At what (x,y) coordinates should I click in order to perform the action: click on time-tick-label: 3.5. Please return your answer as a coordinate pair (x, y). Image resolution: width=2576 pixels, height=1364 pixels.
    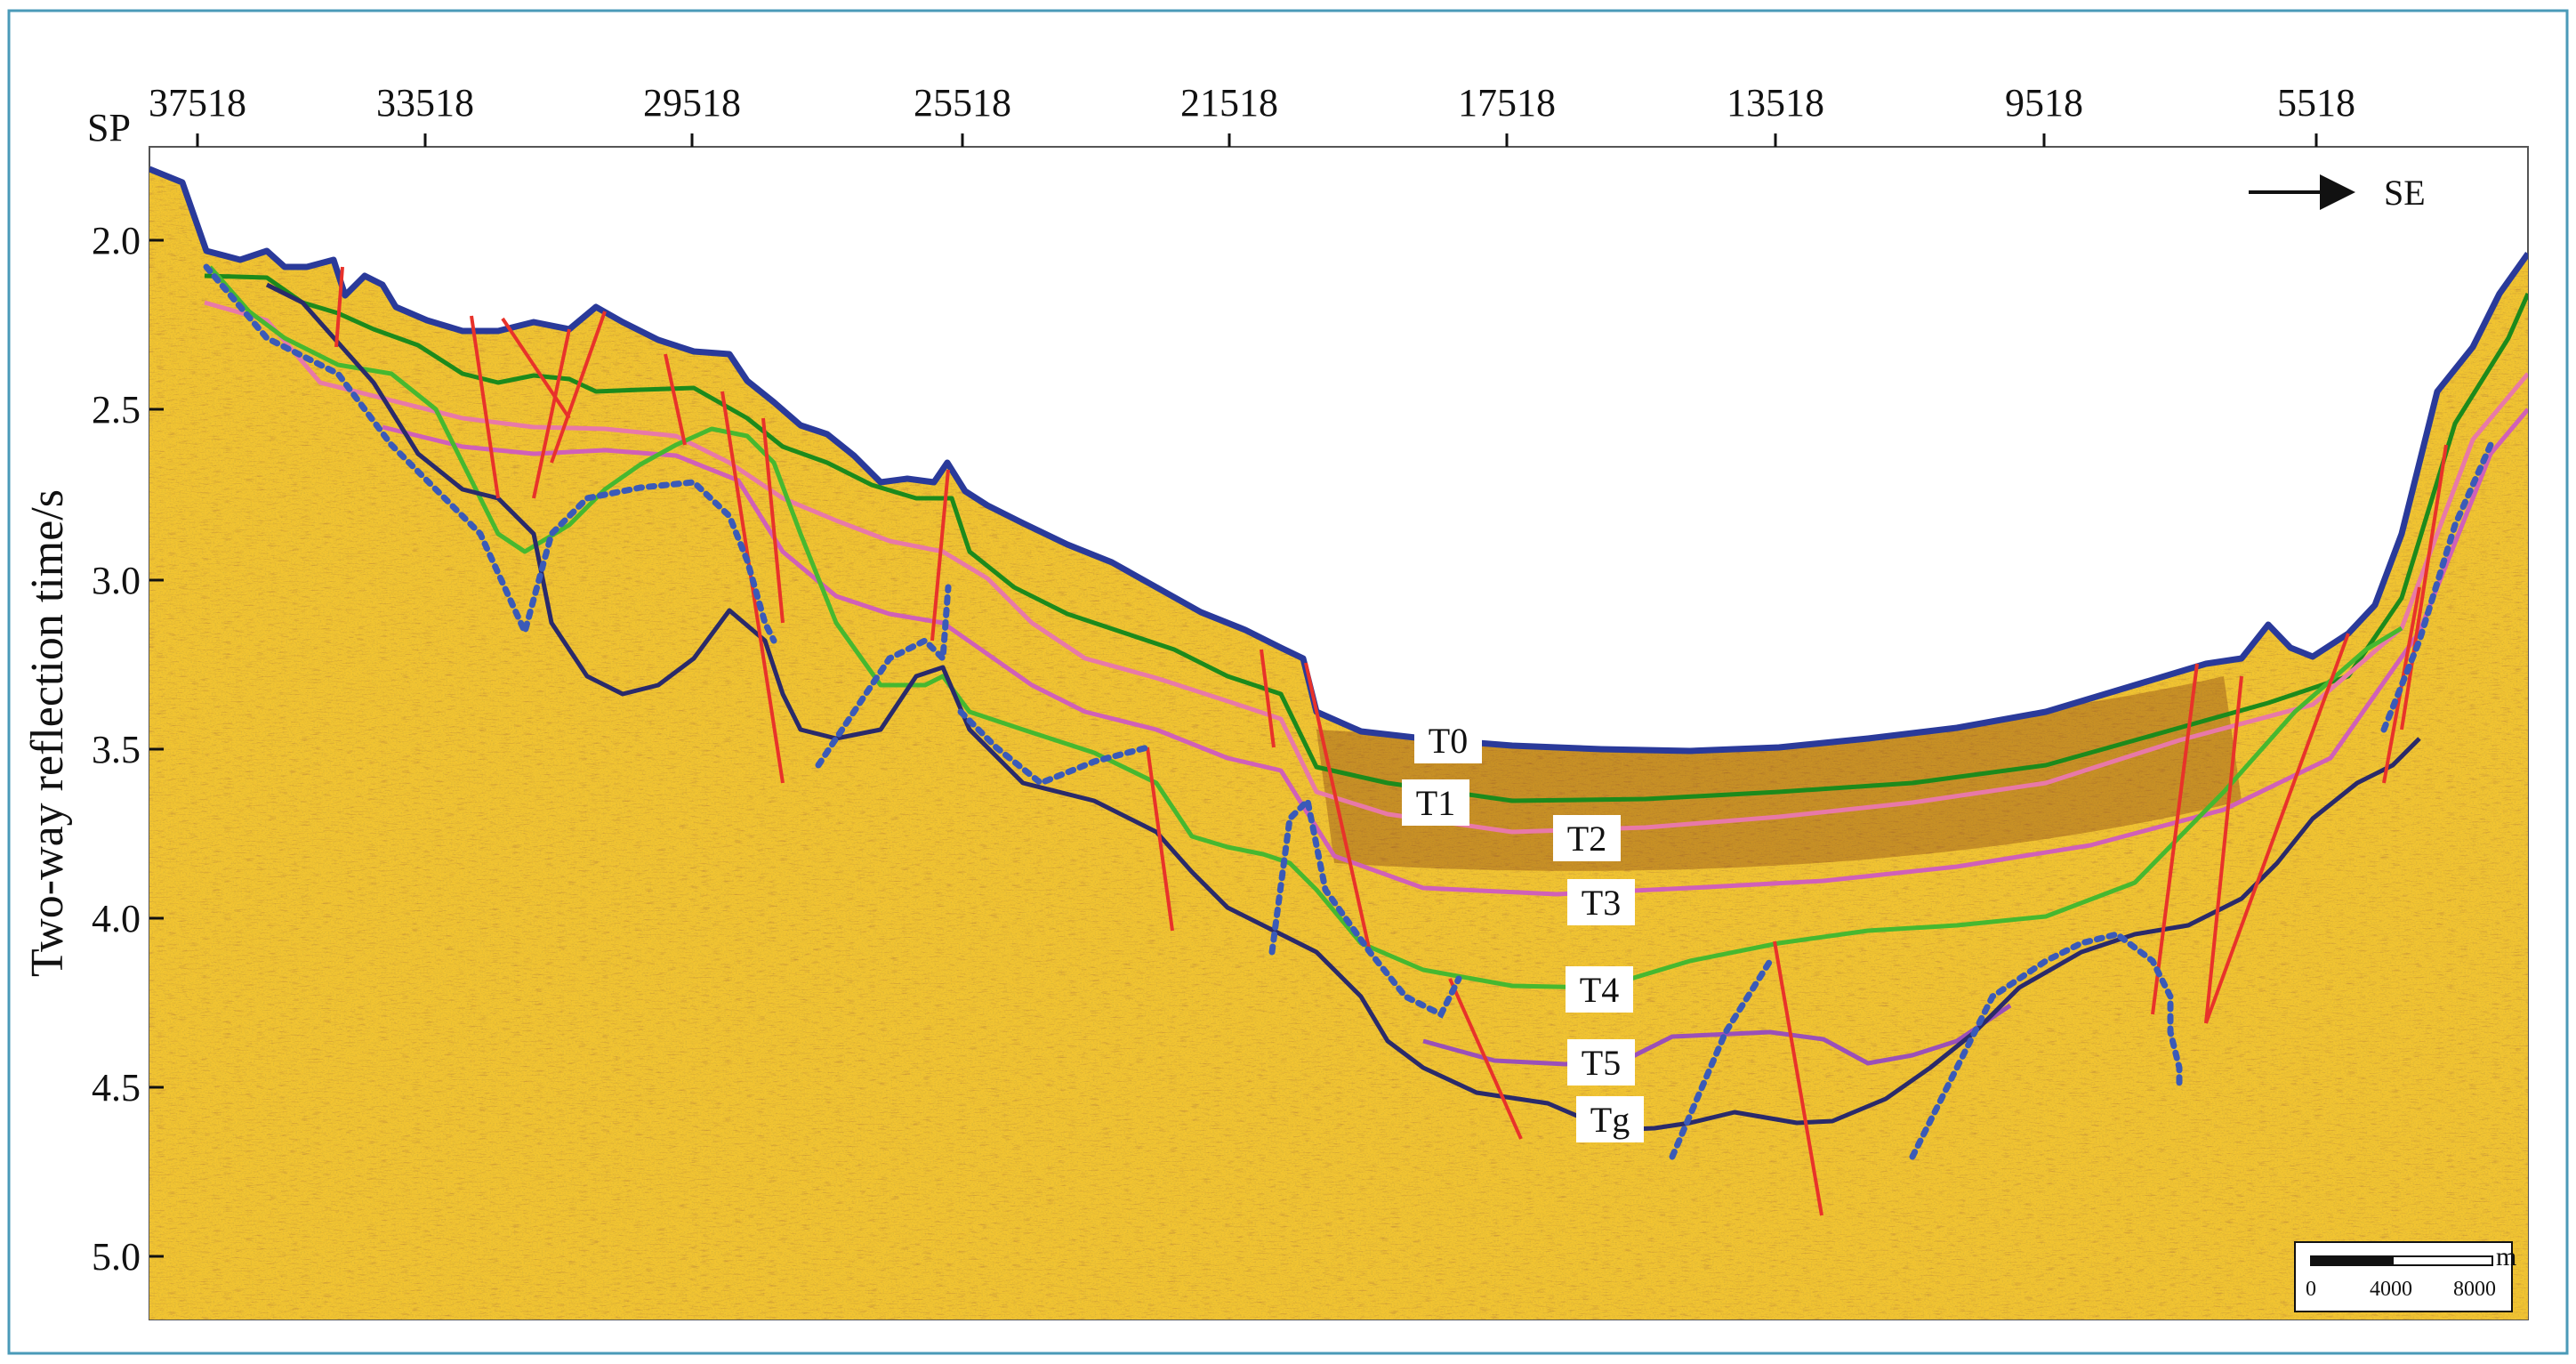
    Looking at the image, I should click on (116, 749).